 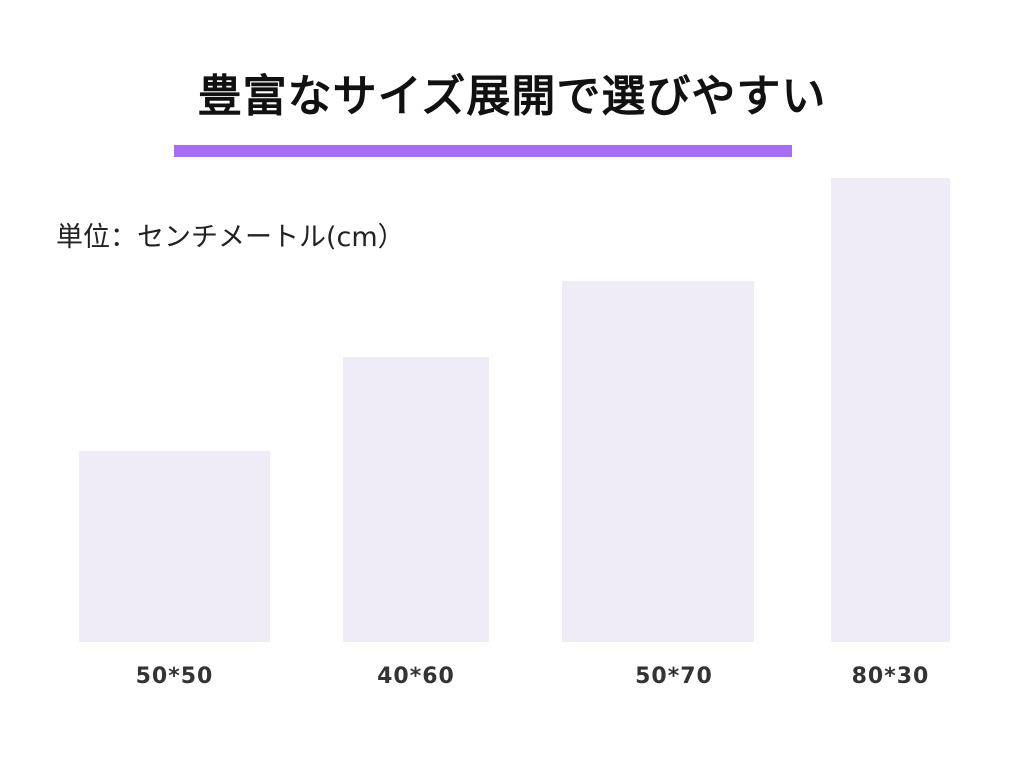 What do you see at coordinates (483, 151) in the screenshot?
I see `title-underline` at bounding box center [483, 151].